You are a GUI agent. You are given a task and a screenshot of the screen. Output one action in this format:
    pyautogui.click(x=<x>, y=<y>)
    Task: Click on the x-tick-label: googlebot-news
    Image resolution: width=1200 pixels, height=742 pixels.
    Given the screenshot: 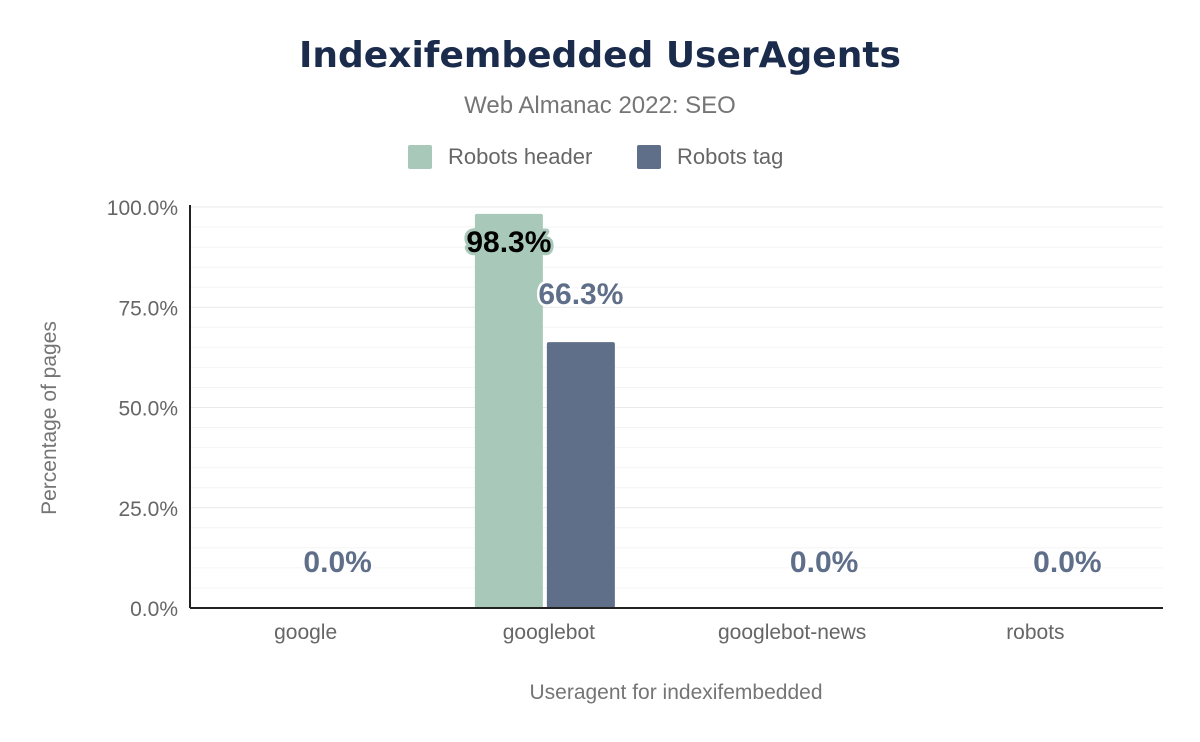 What is the action you would take?
    pyautogui.click(x=792, y=632)
    